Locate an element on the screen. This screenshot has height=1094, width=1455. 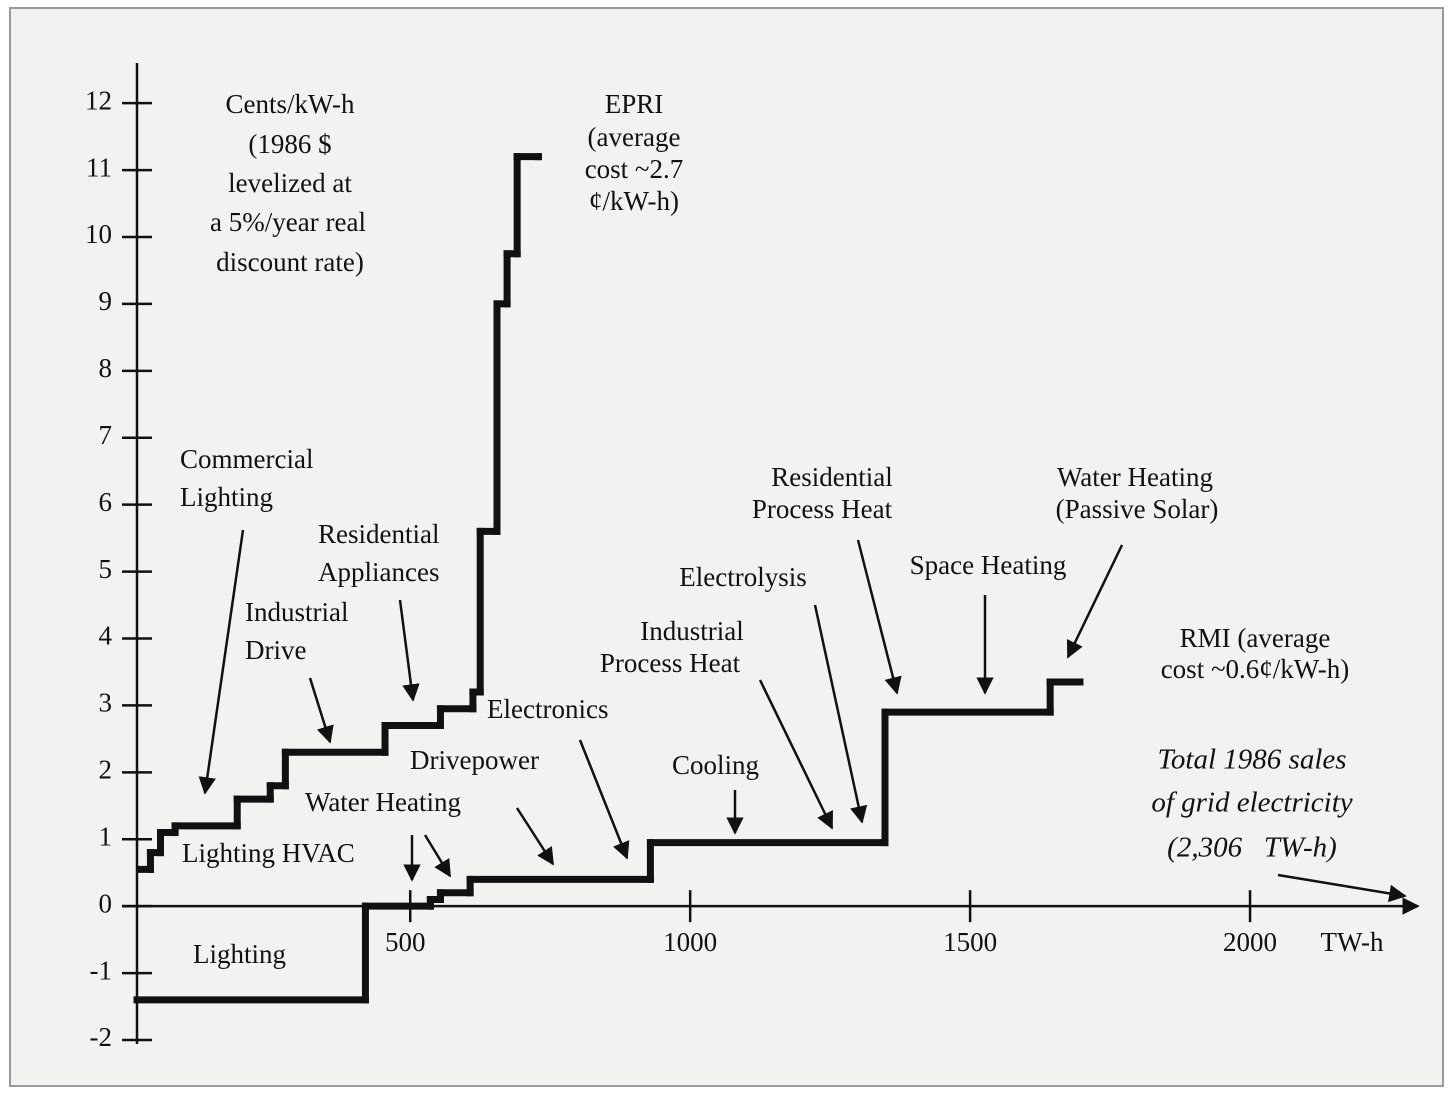
y-label: a 5%/year real is located at coordinates (288, 222).